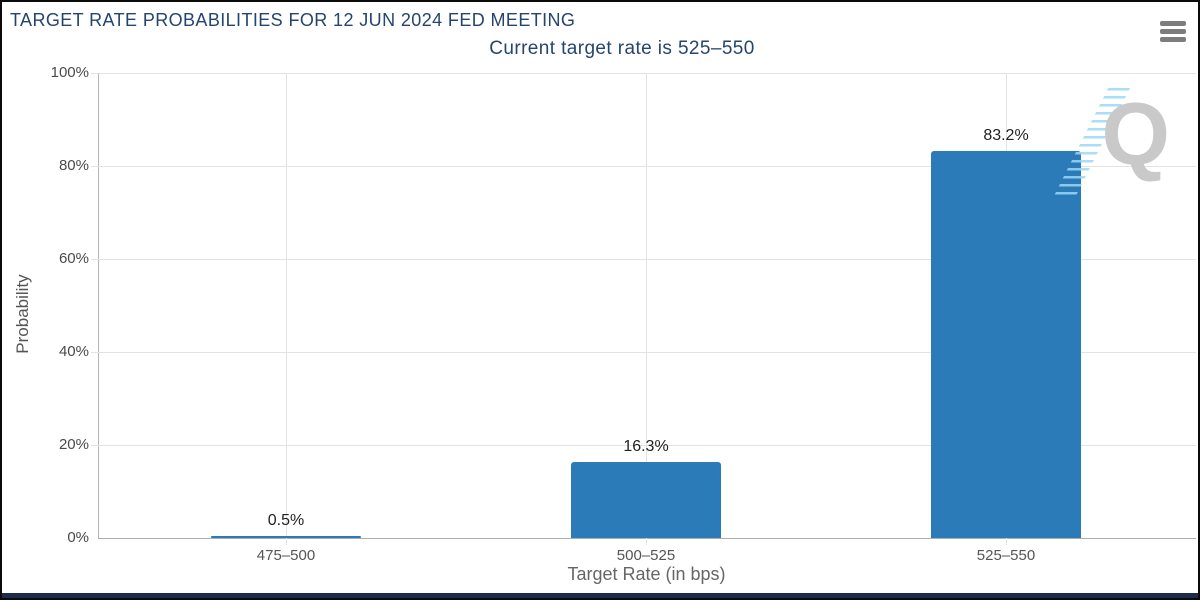 The width and height of the screenshot is (1200, 600). I want to click on x-tick-label: 475–500, so click(286, 555).